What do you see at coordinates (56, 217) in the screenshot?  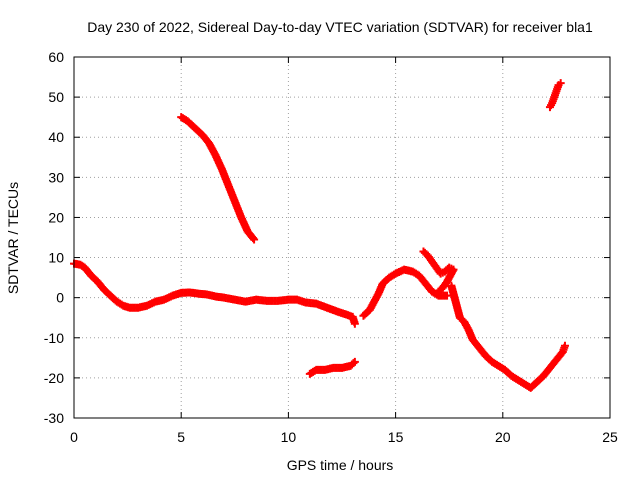 I see `y-tick-label: 20` at bounding box center [56, 217].